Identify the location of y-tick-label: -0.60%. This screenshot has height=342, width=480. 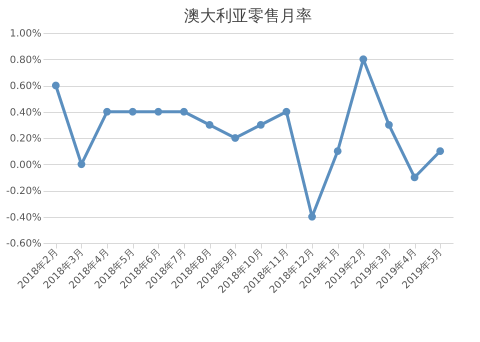
(24, 244).